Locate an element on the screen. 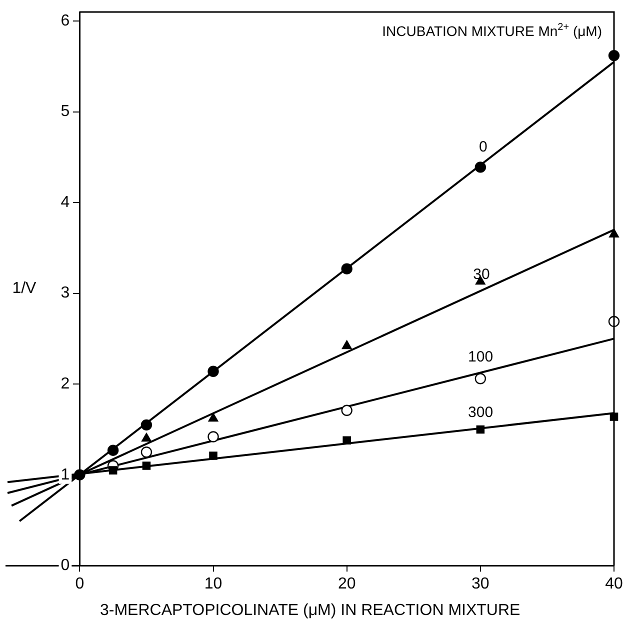 This screenshot has height=630, width=628. y-tick-label: 3 is located at coordinates (65, 293).